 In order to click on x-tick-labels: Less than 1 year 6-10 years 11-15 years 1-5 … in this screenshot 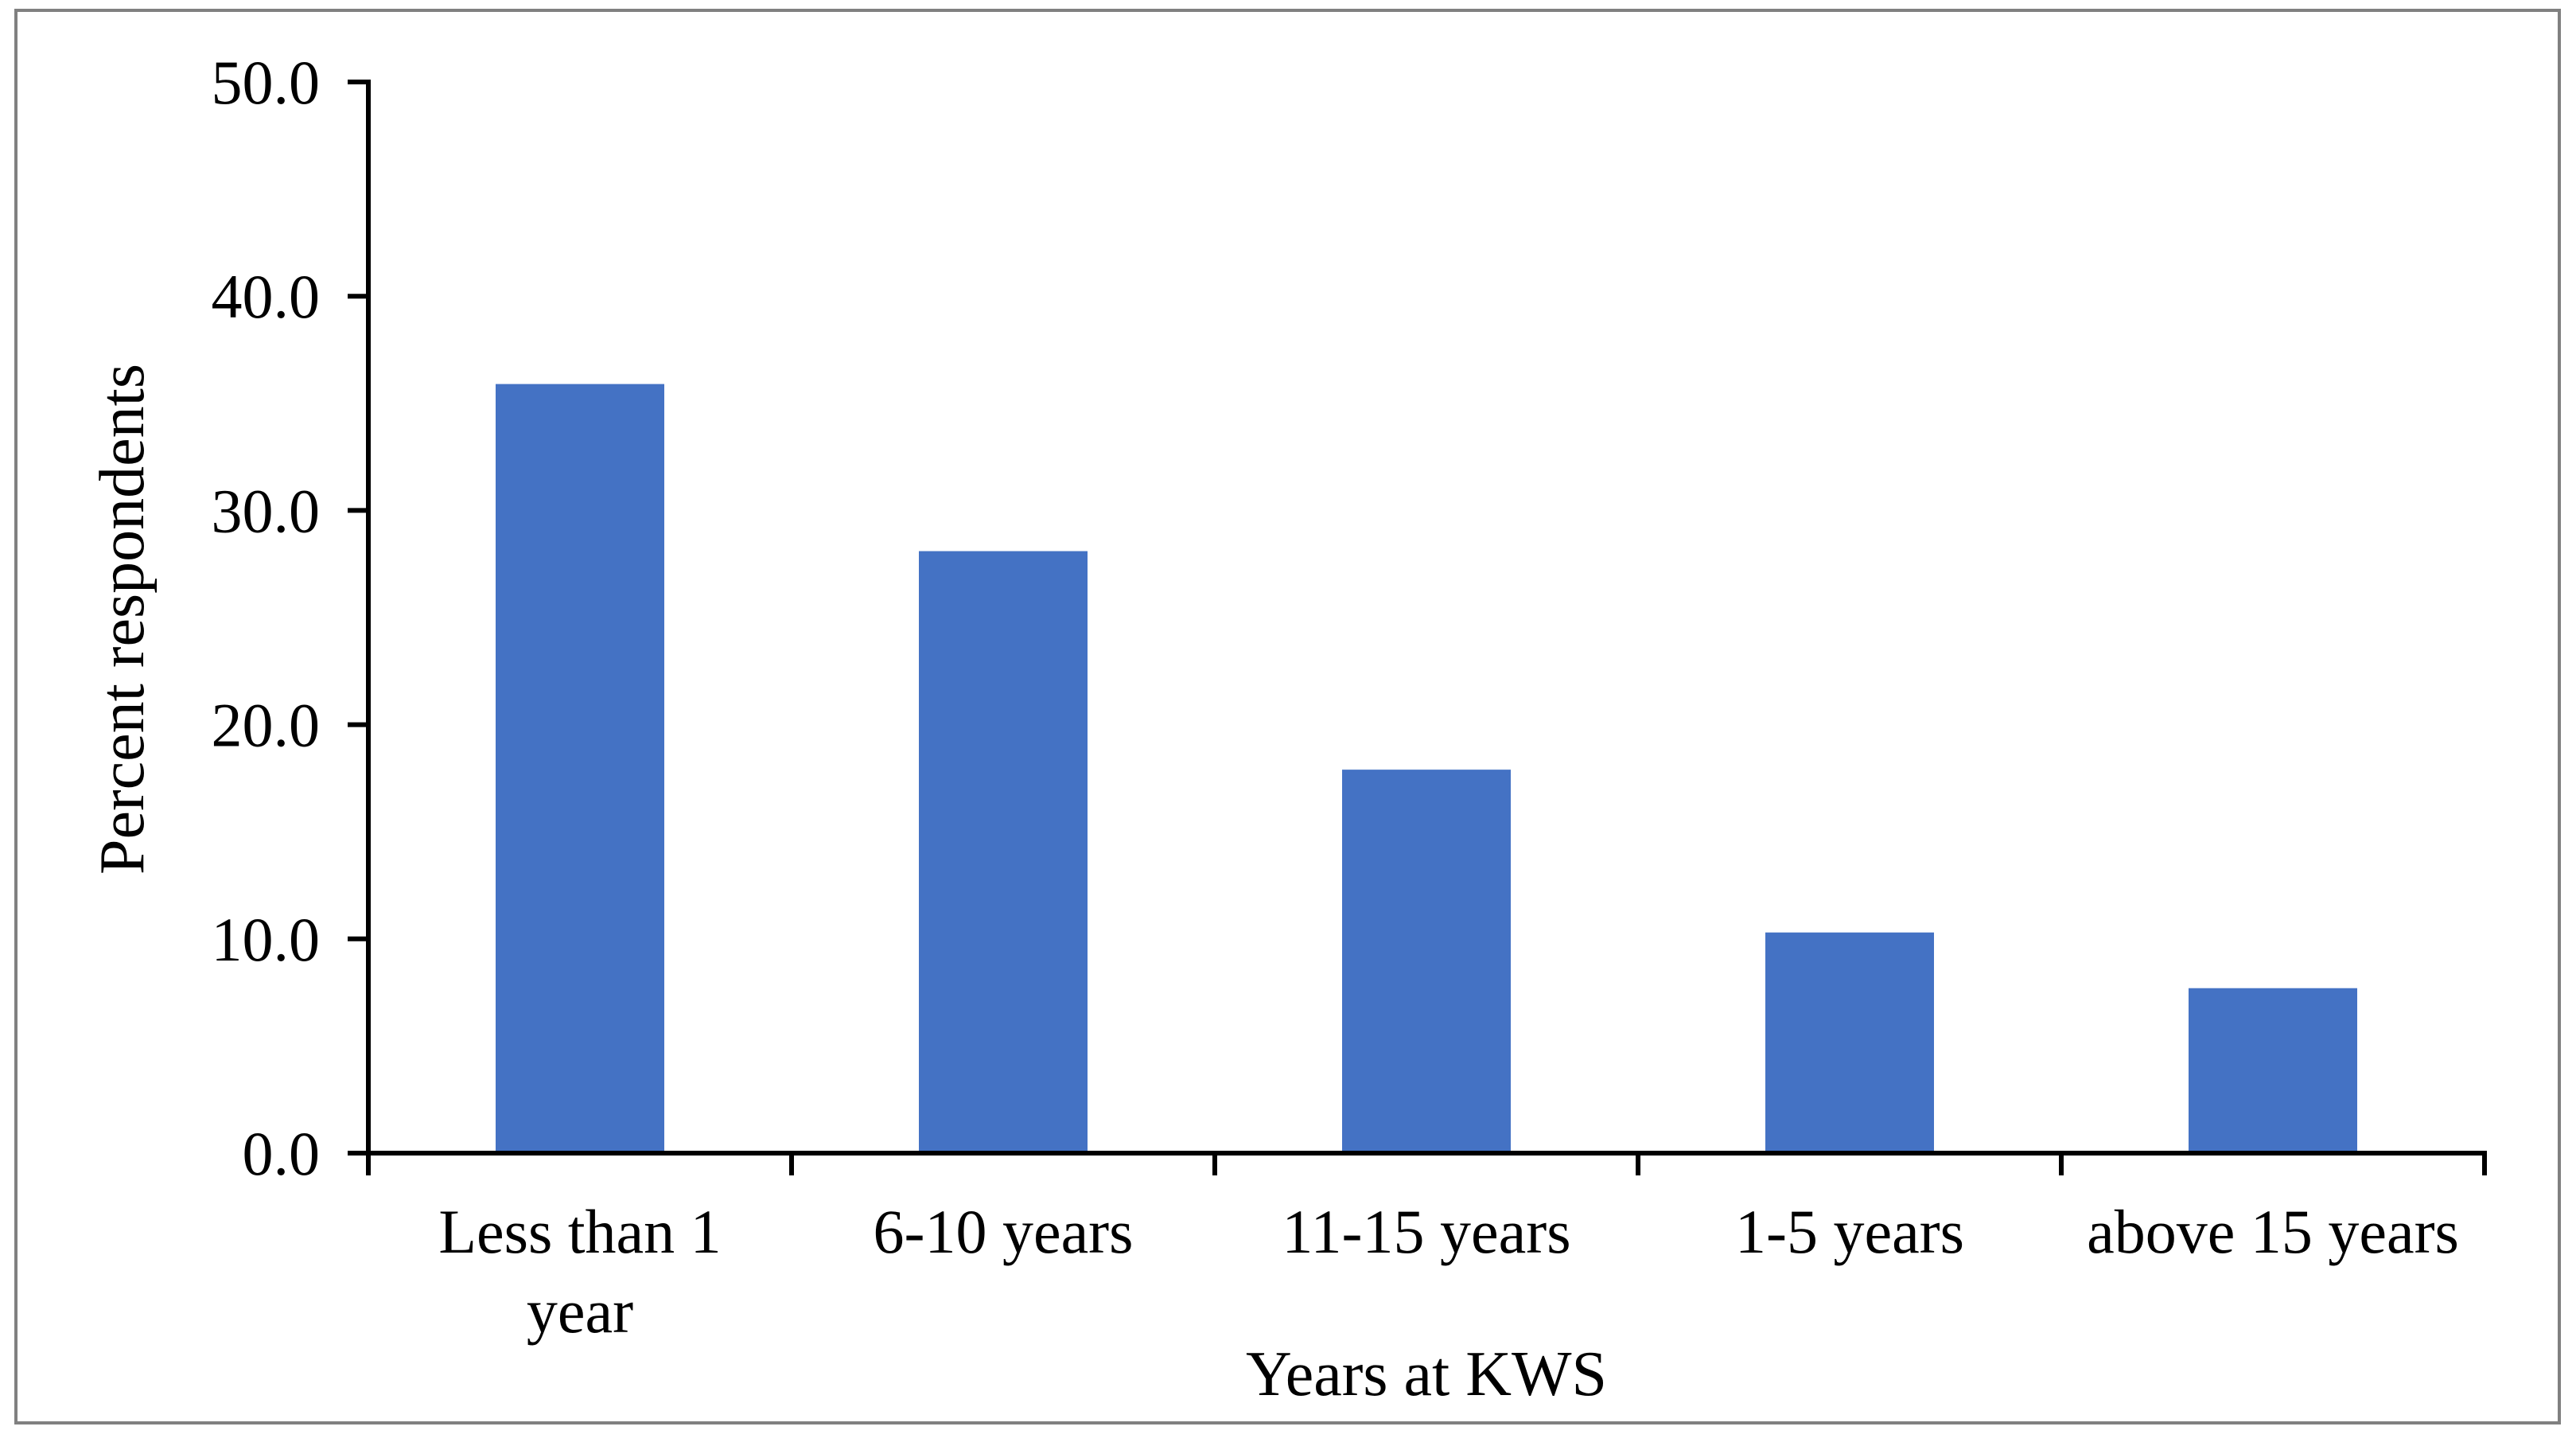, I will do `click(1449, 1271)`.